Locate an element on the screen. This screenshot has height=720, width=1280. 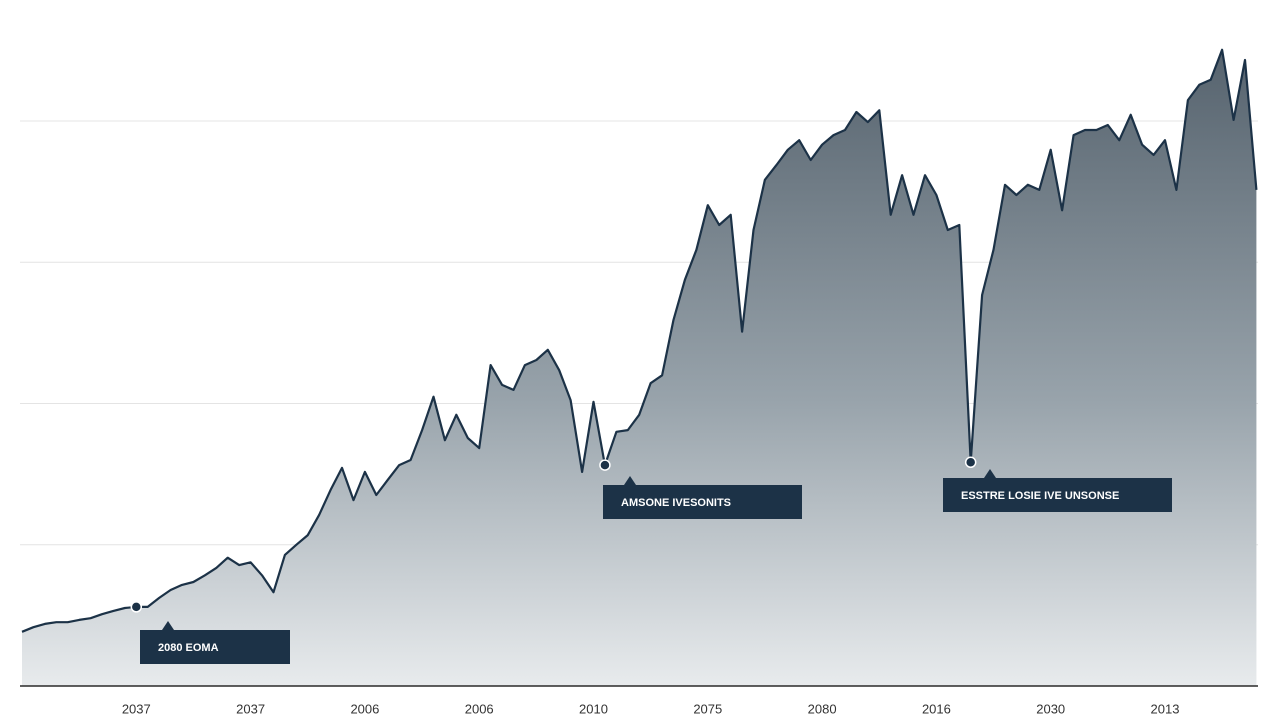
callout-text: AMSONE IVESONITS is located at coordinates (676, 503).